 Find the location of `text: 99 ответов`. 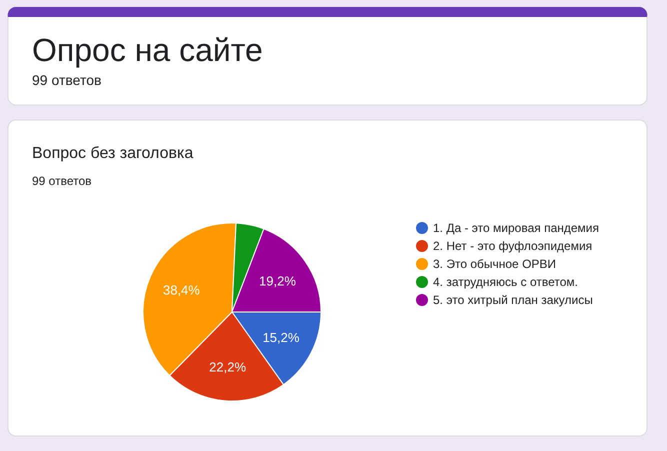

text: 99 ответов is located at coordinates (67, 80).